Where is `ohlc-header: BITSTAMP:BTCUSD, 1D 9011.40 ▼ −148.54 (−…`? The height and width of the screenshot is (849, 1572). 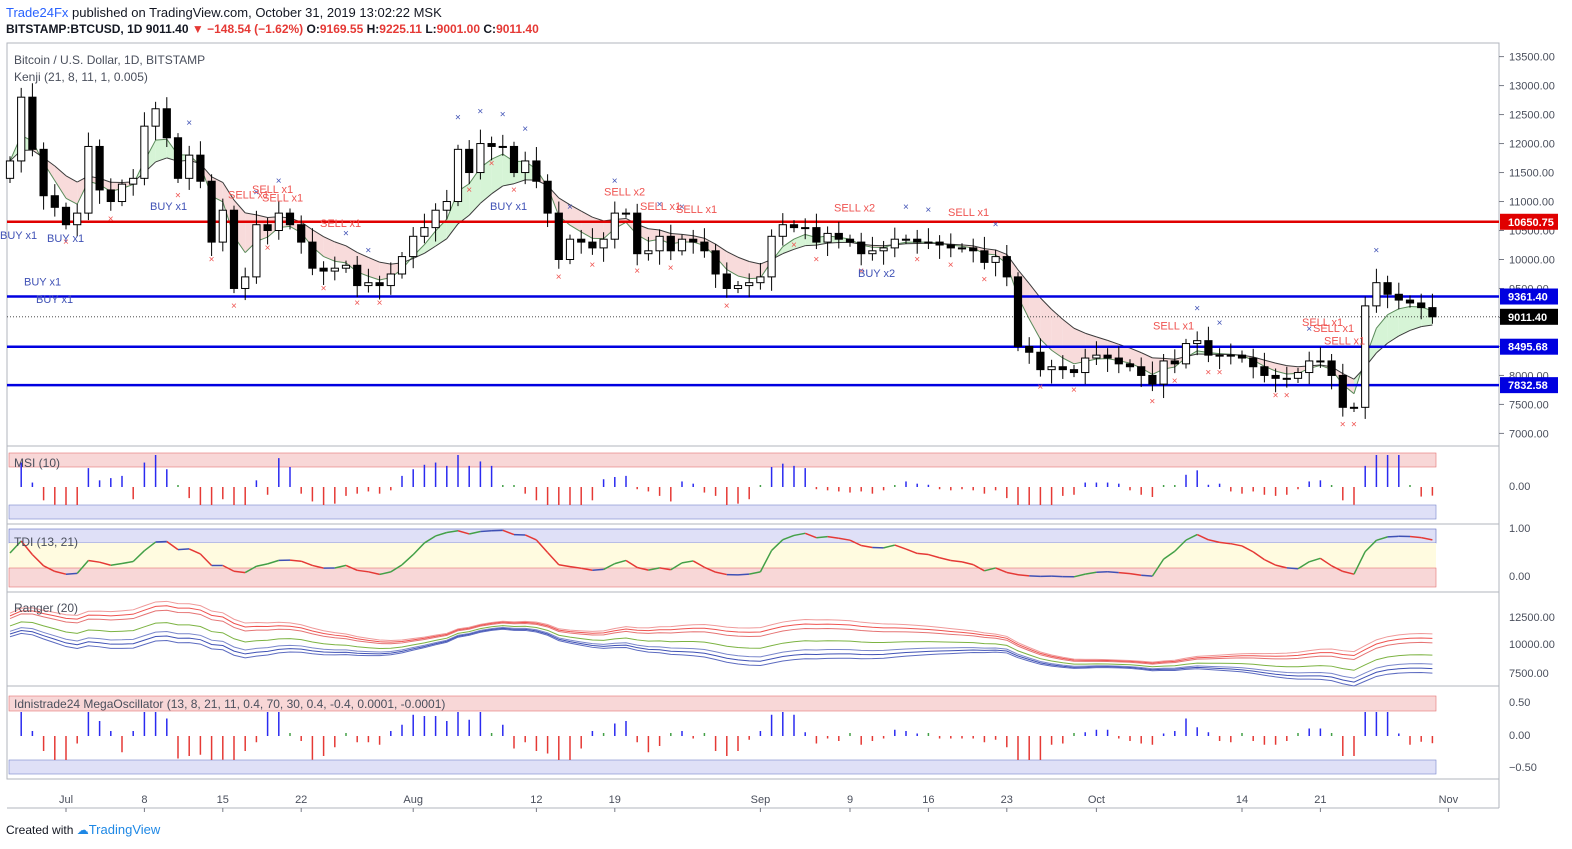
ohlc-header: BITSTAMP:BTCUSD, 1D 9011.40 ▼ −148.54 (−… is located at coordinates (272, 29).